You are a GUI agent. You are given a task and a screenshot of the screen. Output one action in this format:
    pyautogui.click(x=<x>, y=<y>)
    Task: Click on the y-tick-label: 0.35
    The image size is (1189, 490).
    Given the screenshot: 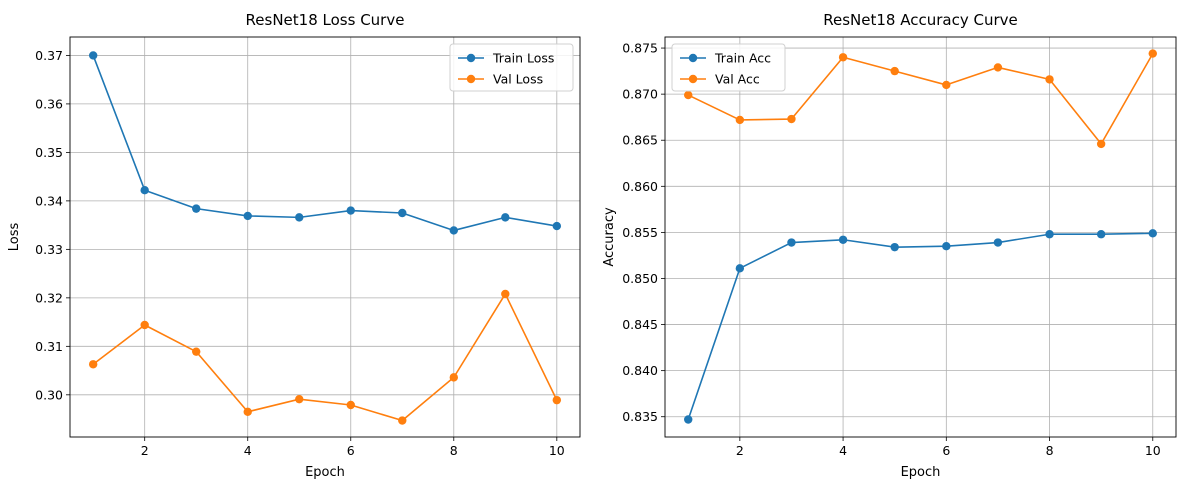 What is the action you would take?
    pyautogui.click(x=49, y=152)
    